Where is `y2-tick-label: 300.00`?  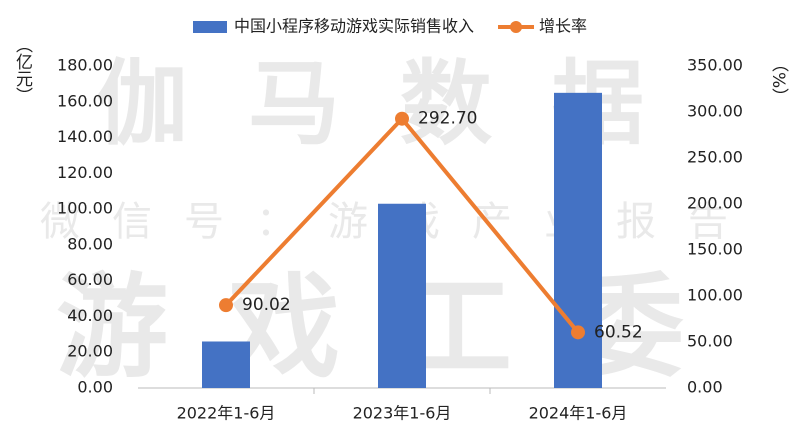
y2-tick-label: 300.00 is located at coordinates (715, 111).